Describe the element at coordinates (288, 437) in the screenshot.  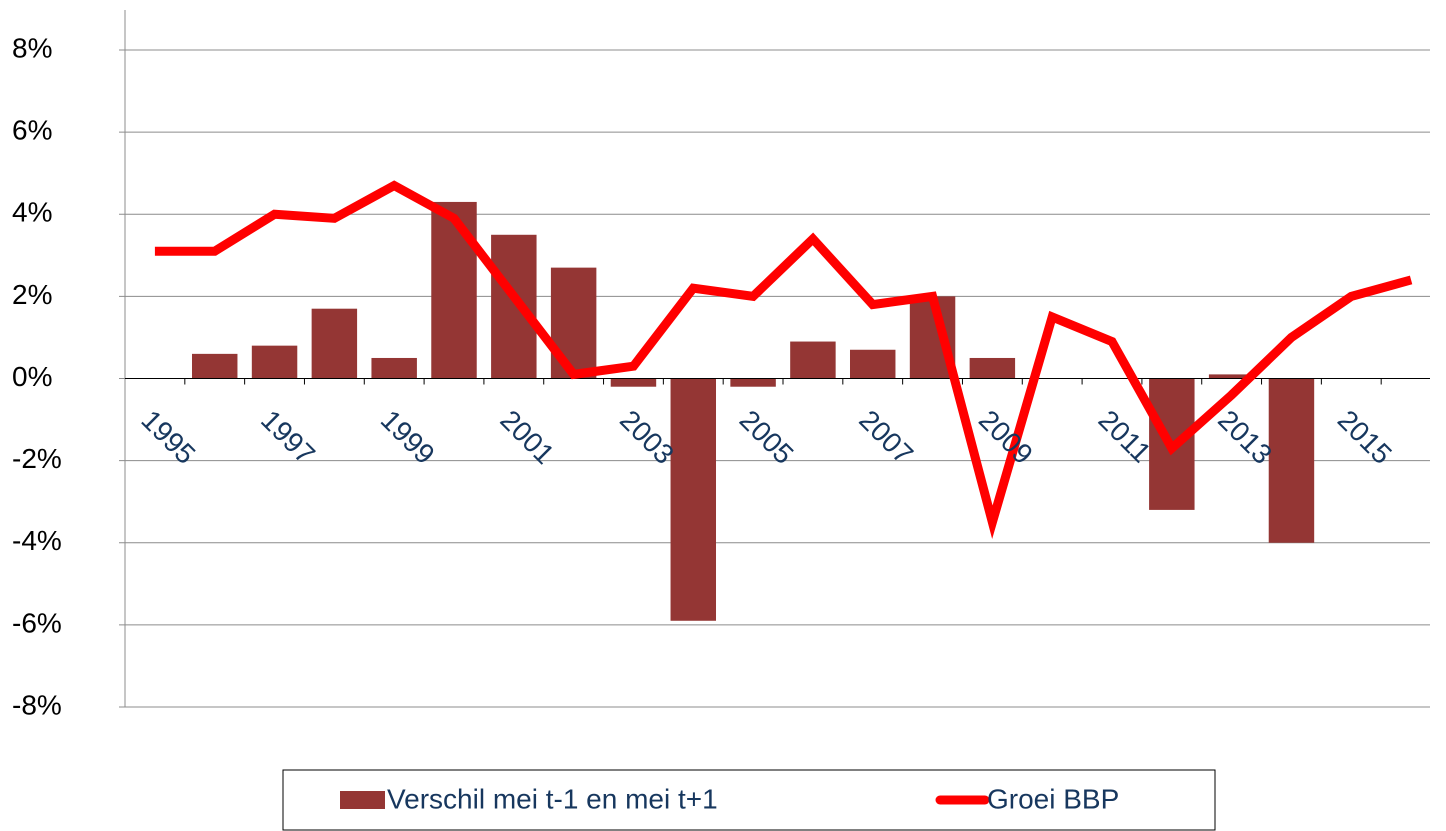
I see `x-tick-label: 1997` at that location.